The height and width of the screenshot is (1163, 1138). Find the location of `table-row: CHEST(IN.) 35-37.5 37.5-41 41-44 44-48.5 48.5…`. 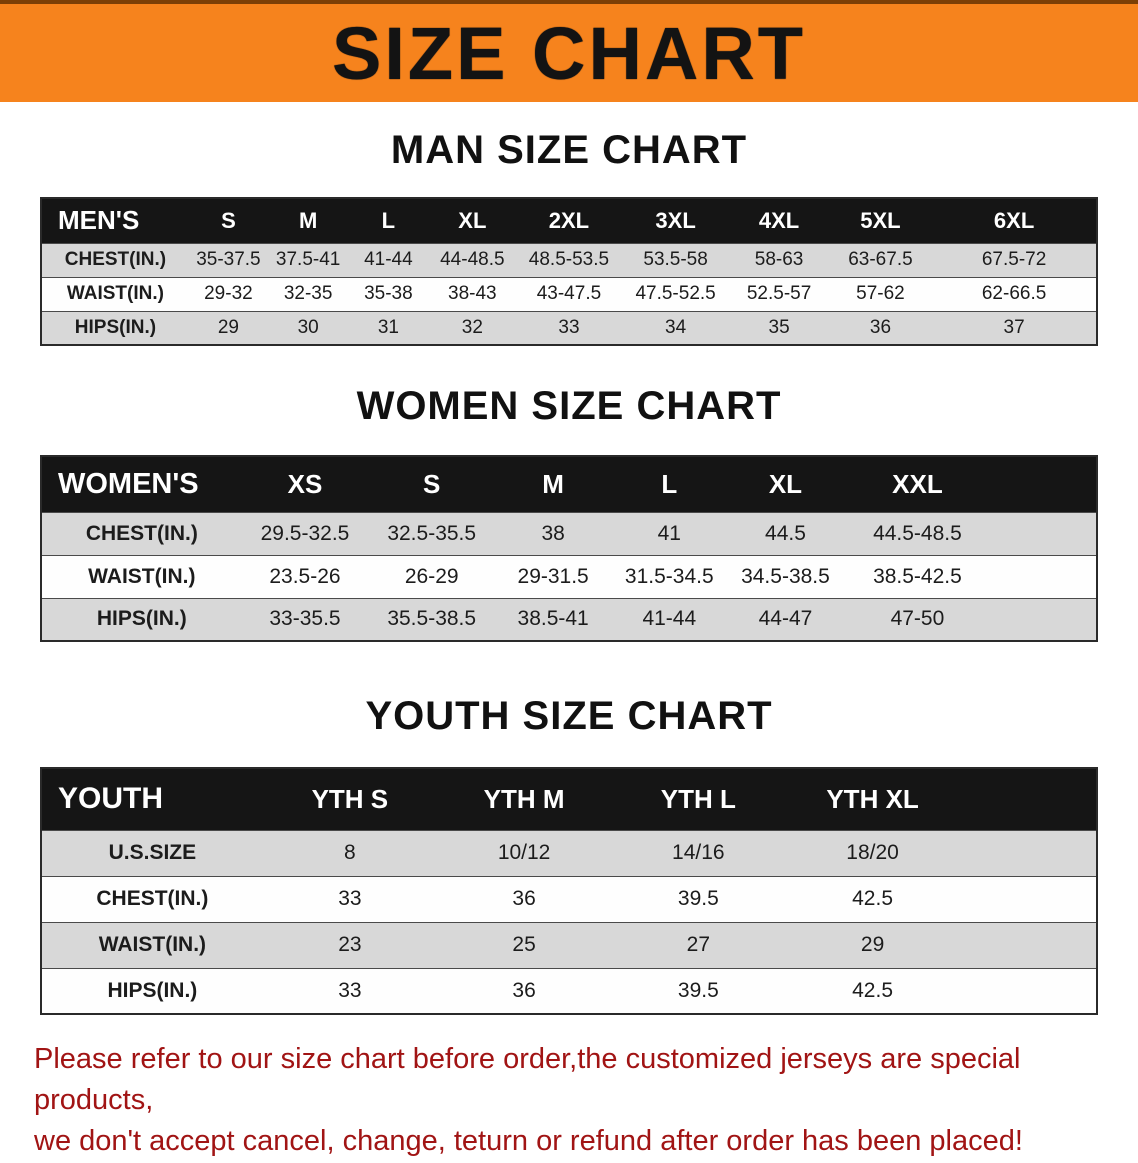

table-row: CHEST(IN.) 35-37.5 37.5-41 41-44 44-48.5 48.5… is located at coordinates (569, 259).